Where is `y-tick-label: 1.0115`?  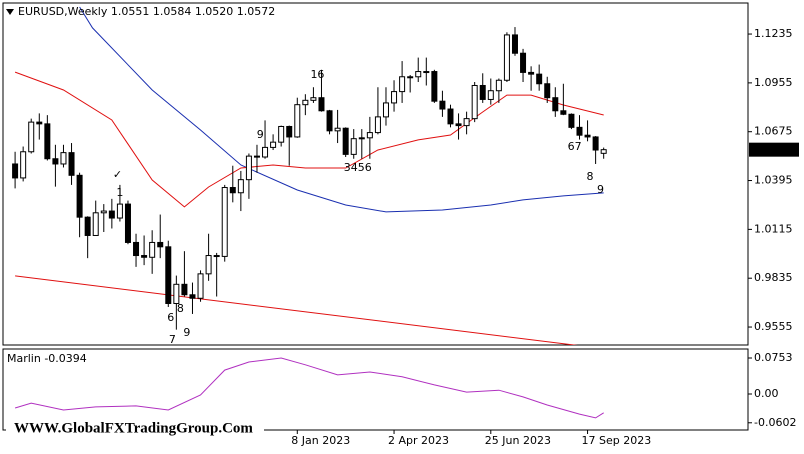
y-tick-label: 1.0115 is located at coordinates (773, 228).